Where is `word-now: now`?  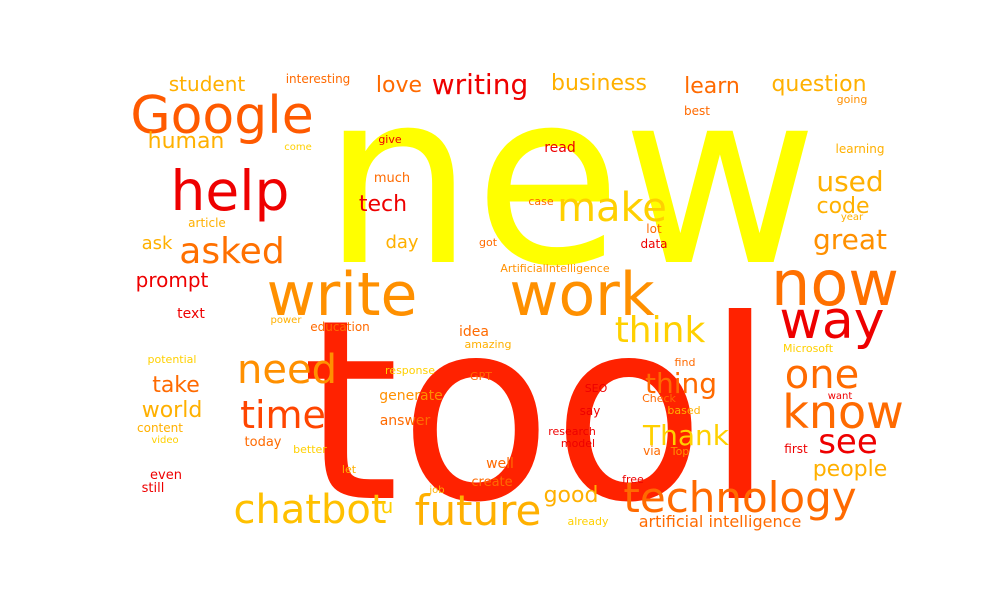 word-now: now is located at coordinates (835, 283).